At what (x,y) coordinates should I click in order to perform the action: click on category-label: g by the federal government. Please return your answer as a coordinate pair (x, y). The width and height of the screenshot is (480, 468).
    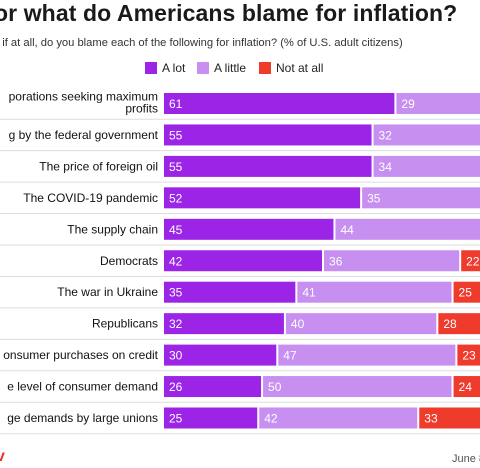
    Looking at the image, I should click on (84, 135).